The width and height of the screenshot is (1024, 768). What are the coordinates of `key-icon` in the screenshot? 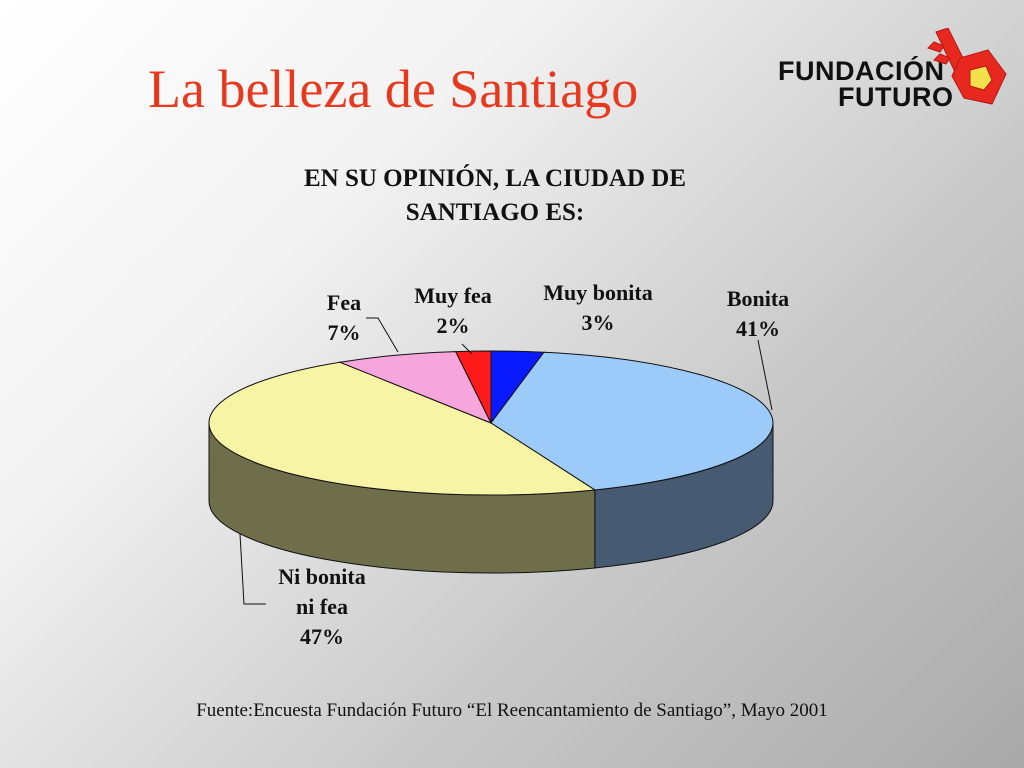 It's located at (967, 66).